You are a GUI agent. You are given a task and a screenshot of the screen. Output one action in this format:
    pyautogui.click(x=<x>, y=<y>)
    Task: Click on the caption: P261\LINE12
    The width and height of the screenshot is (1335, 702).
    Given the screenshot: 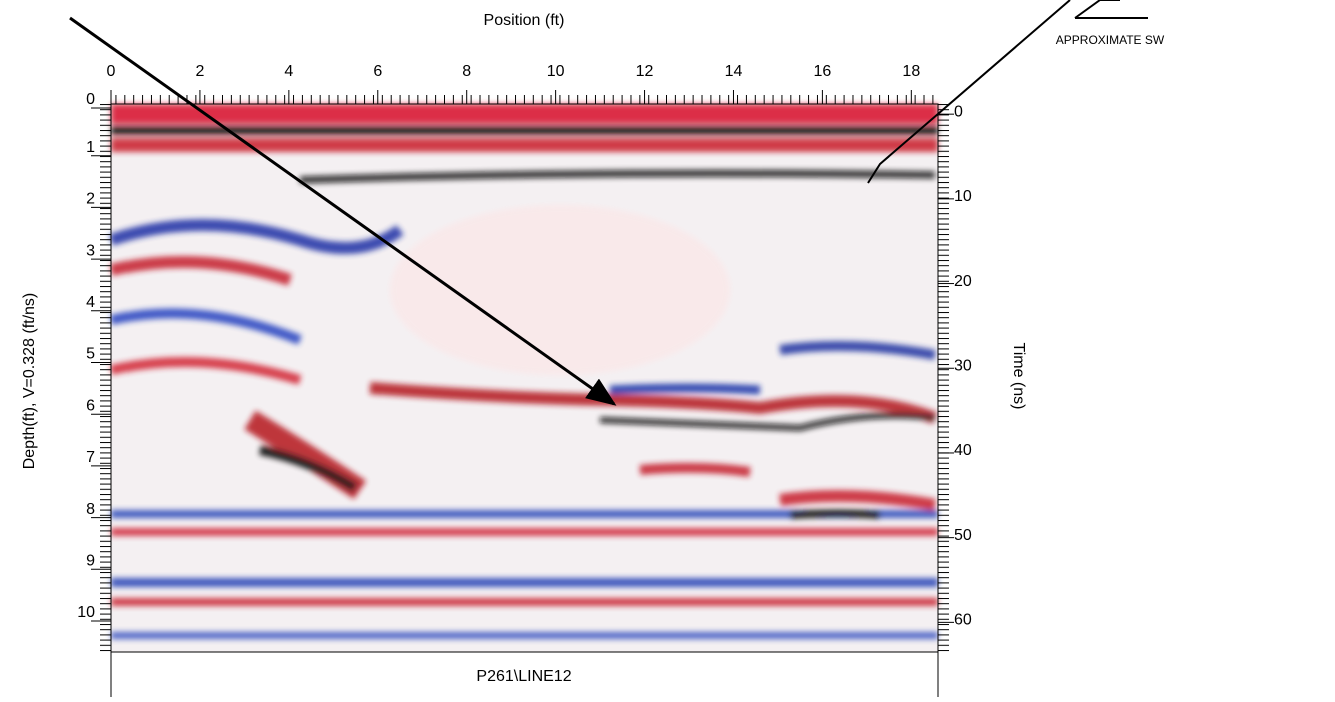 What is the action you would take?
    pyautogui.click(x=523, y=676)
    